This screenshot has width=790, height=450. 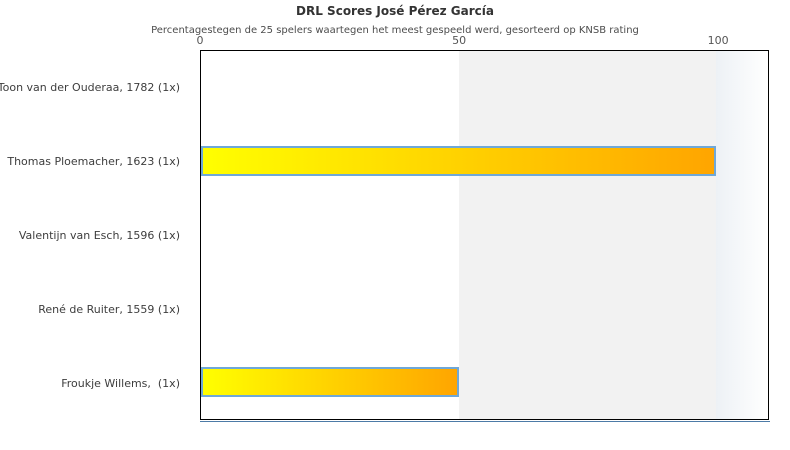 What do you see at coordinates (742, 235) in the screenshot?
I see `background-band` at bounding box center [742, 235].